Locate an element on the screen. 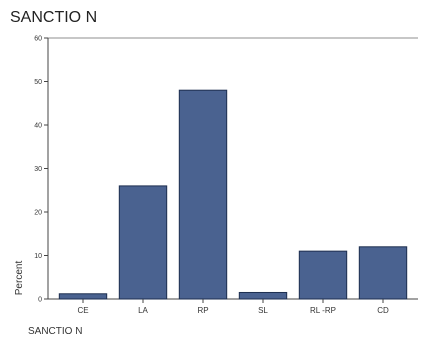 The image size is (424, 343). y-axis-ticks: 0 10 20 30 40 50 60 is located at coordinates (41, 170).